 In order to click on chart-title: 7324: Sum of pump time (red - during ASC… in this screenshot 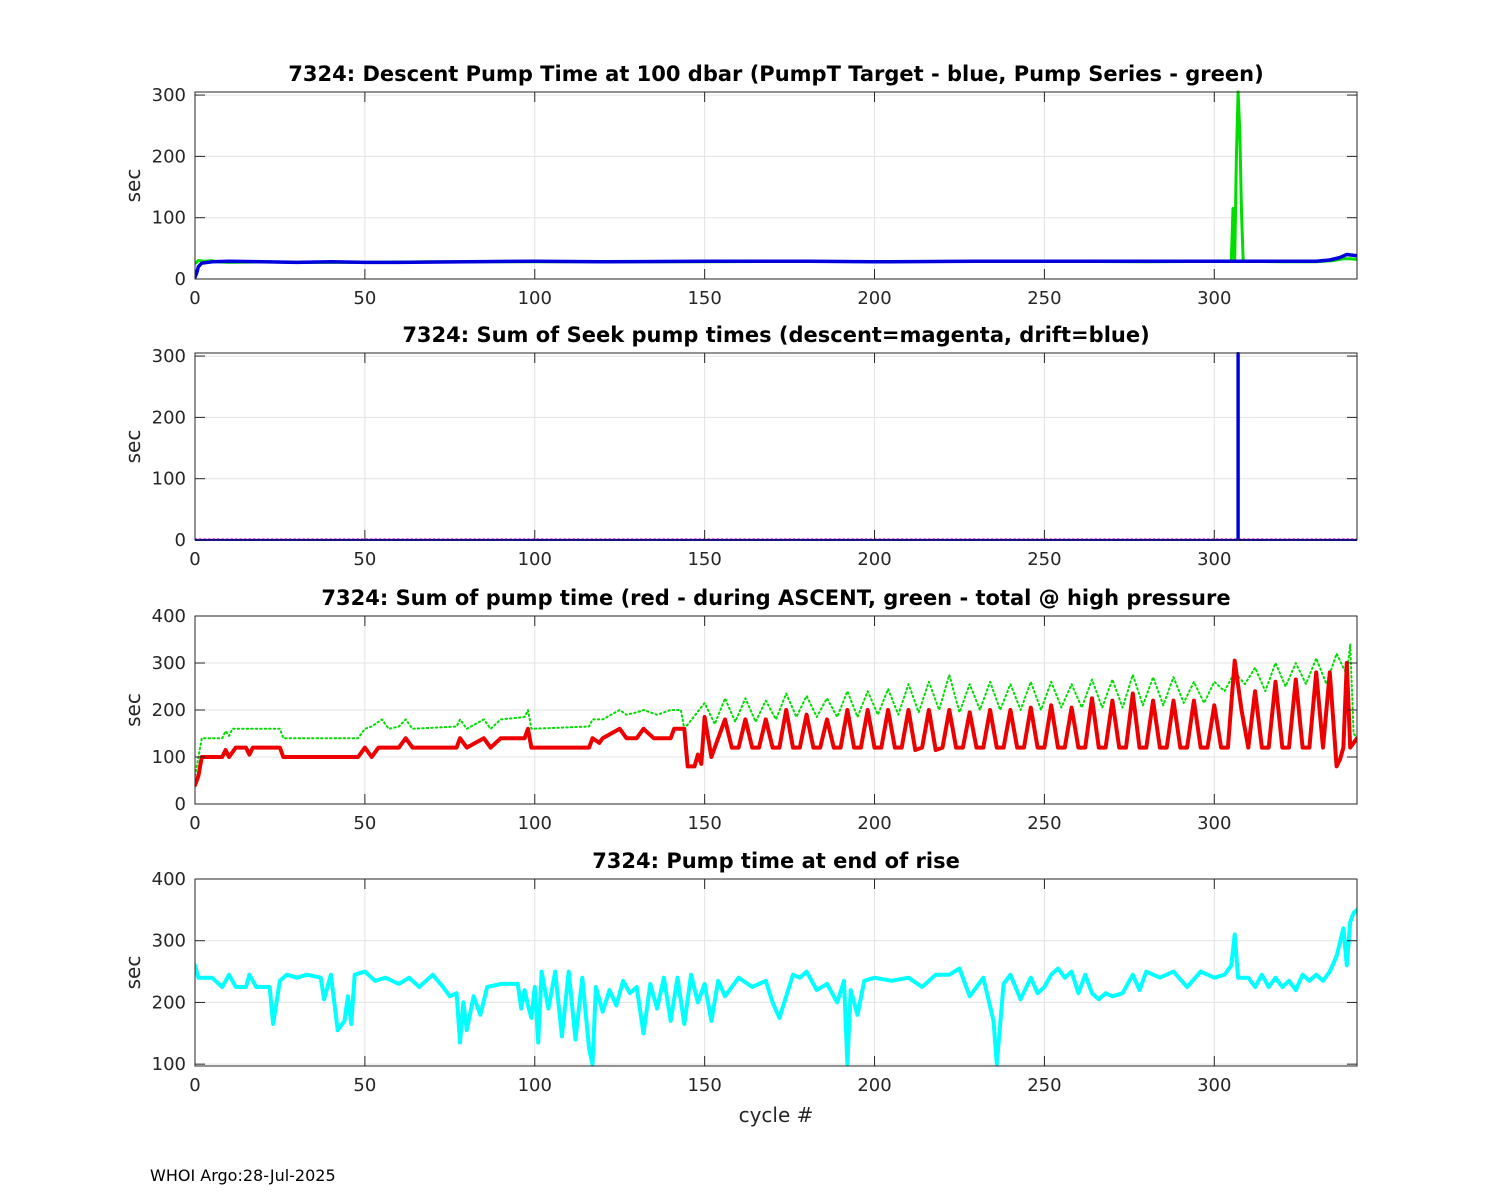, I will do `click(775, 598)`.